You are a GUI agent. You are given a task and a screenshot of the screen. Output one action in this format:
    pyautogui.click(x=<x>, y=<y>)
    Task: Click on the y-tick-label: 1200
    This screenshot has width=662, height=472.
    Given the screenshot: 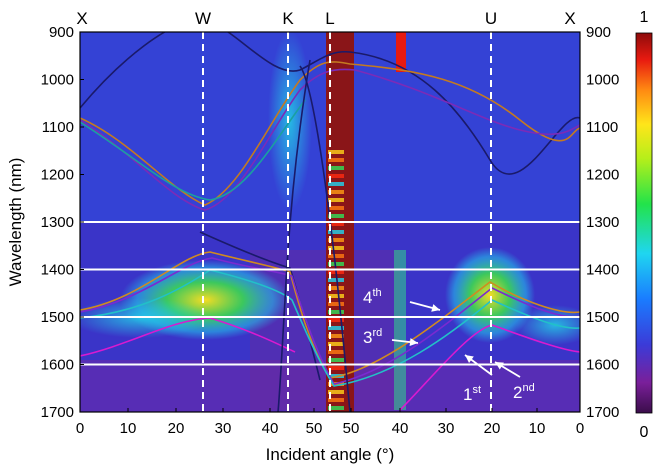 What is the action you would take?
    pyautogui.click(x=57, y=175)
    